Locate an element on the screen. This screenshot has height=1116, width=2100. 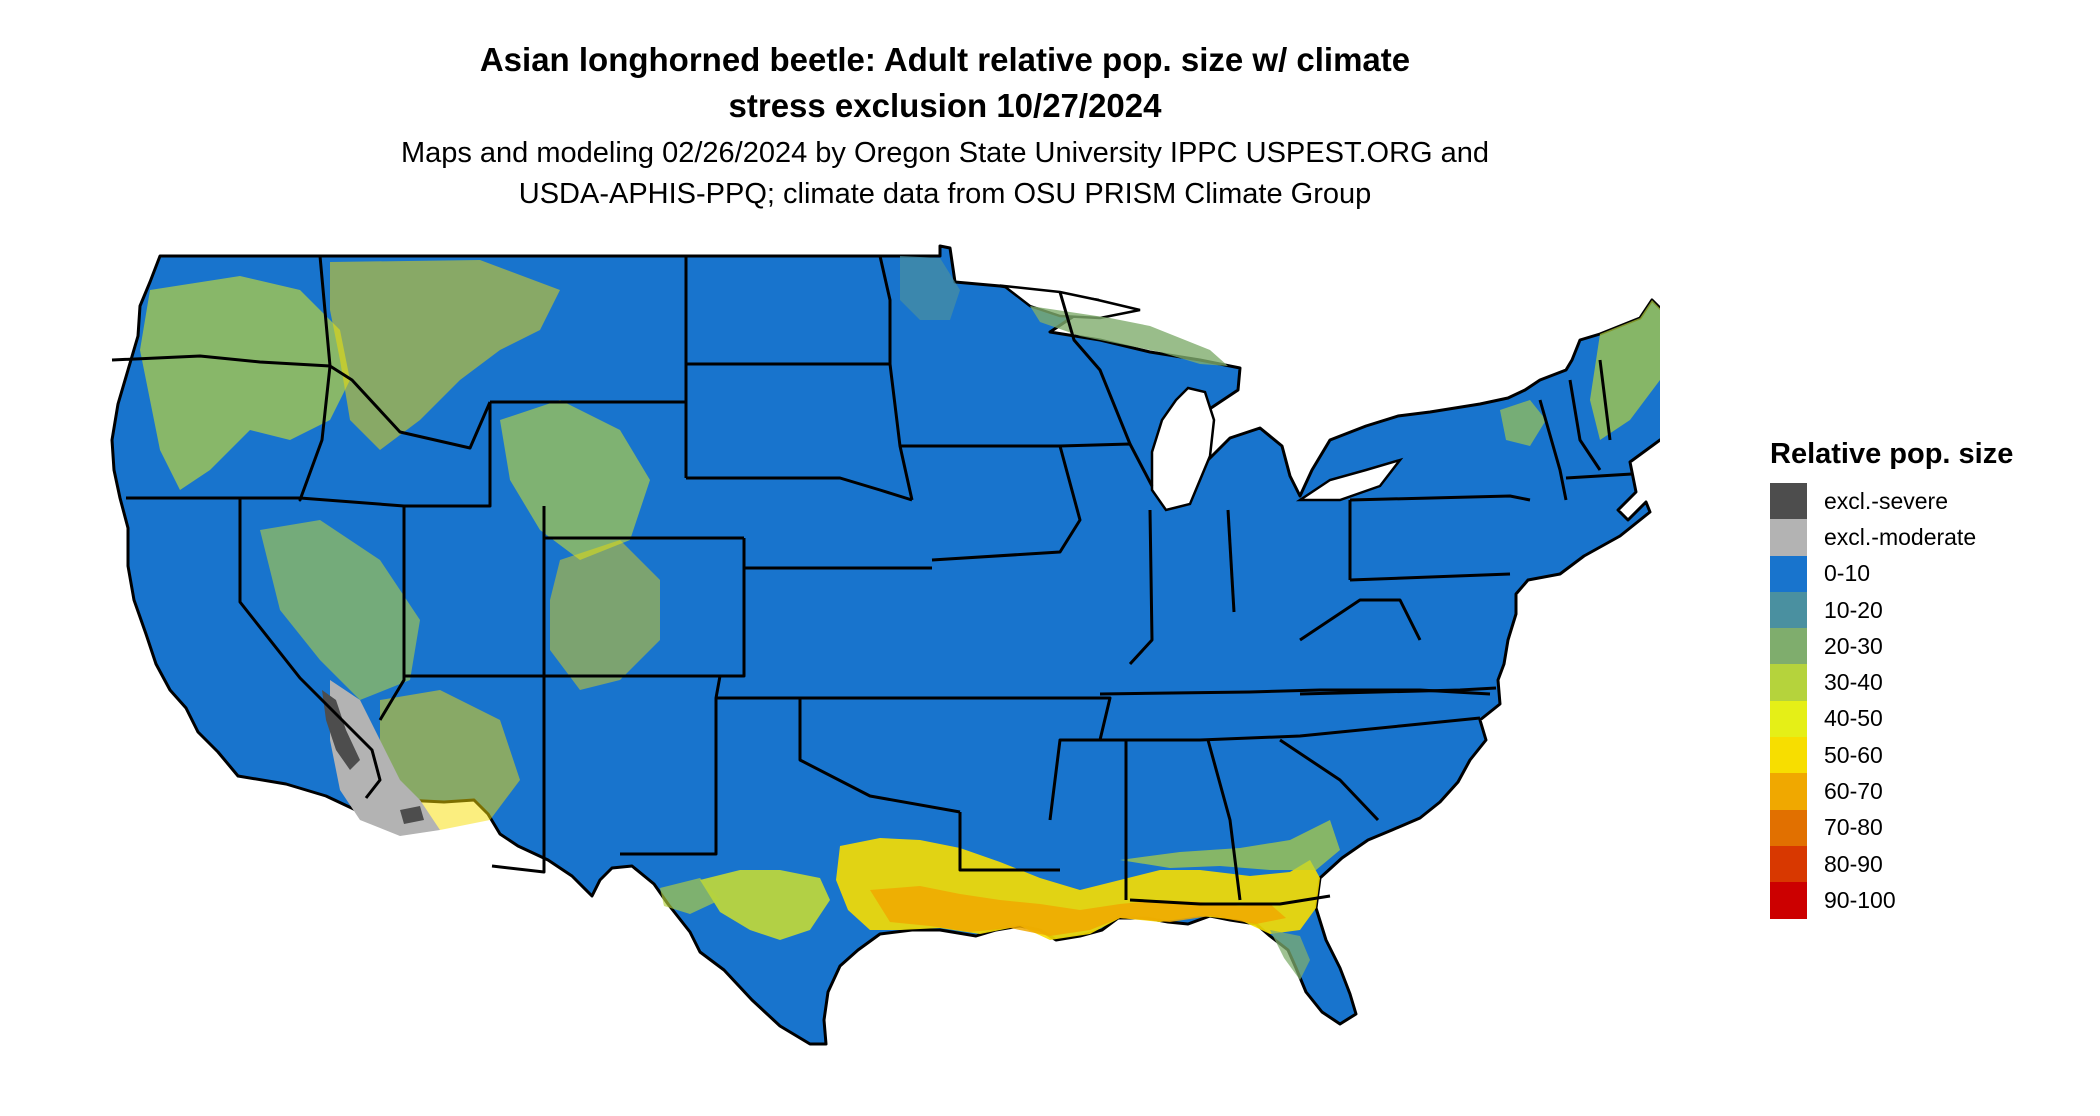
border-va-wv is located at coordinates (1360, 620).